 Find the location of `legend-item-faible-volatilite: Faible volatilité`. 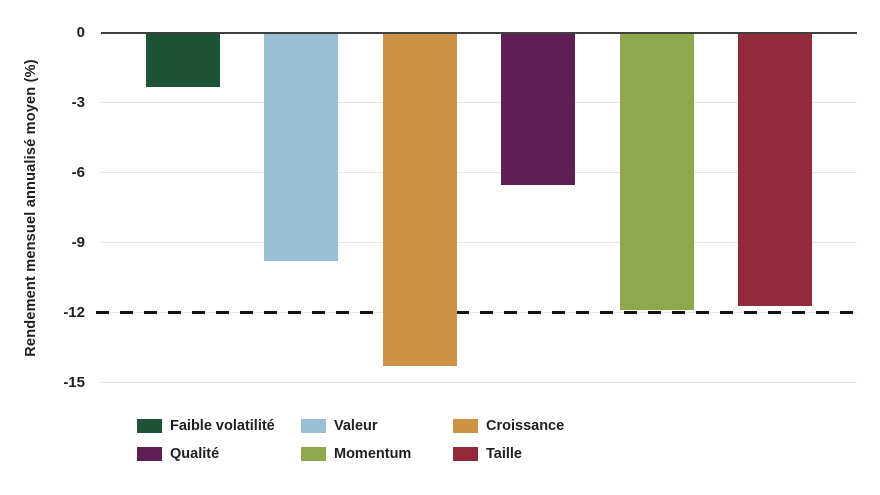

legend-item-faible-volatilite: Faible volatilité is located at coordinates (206, 426).